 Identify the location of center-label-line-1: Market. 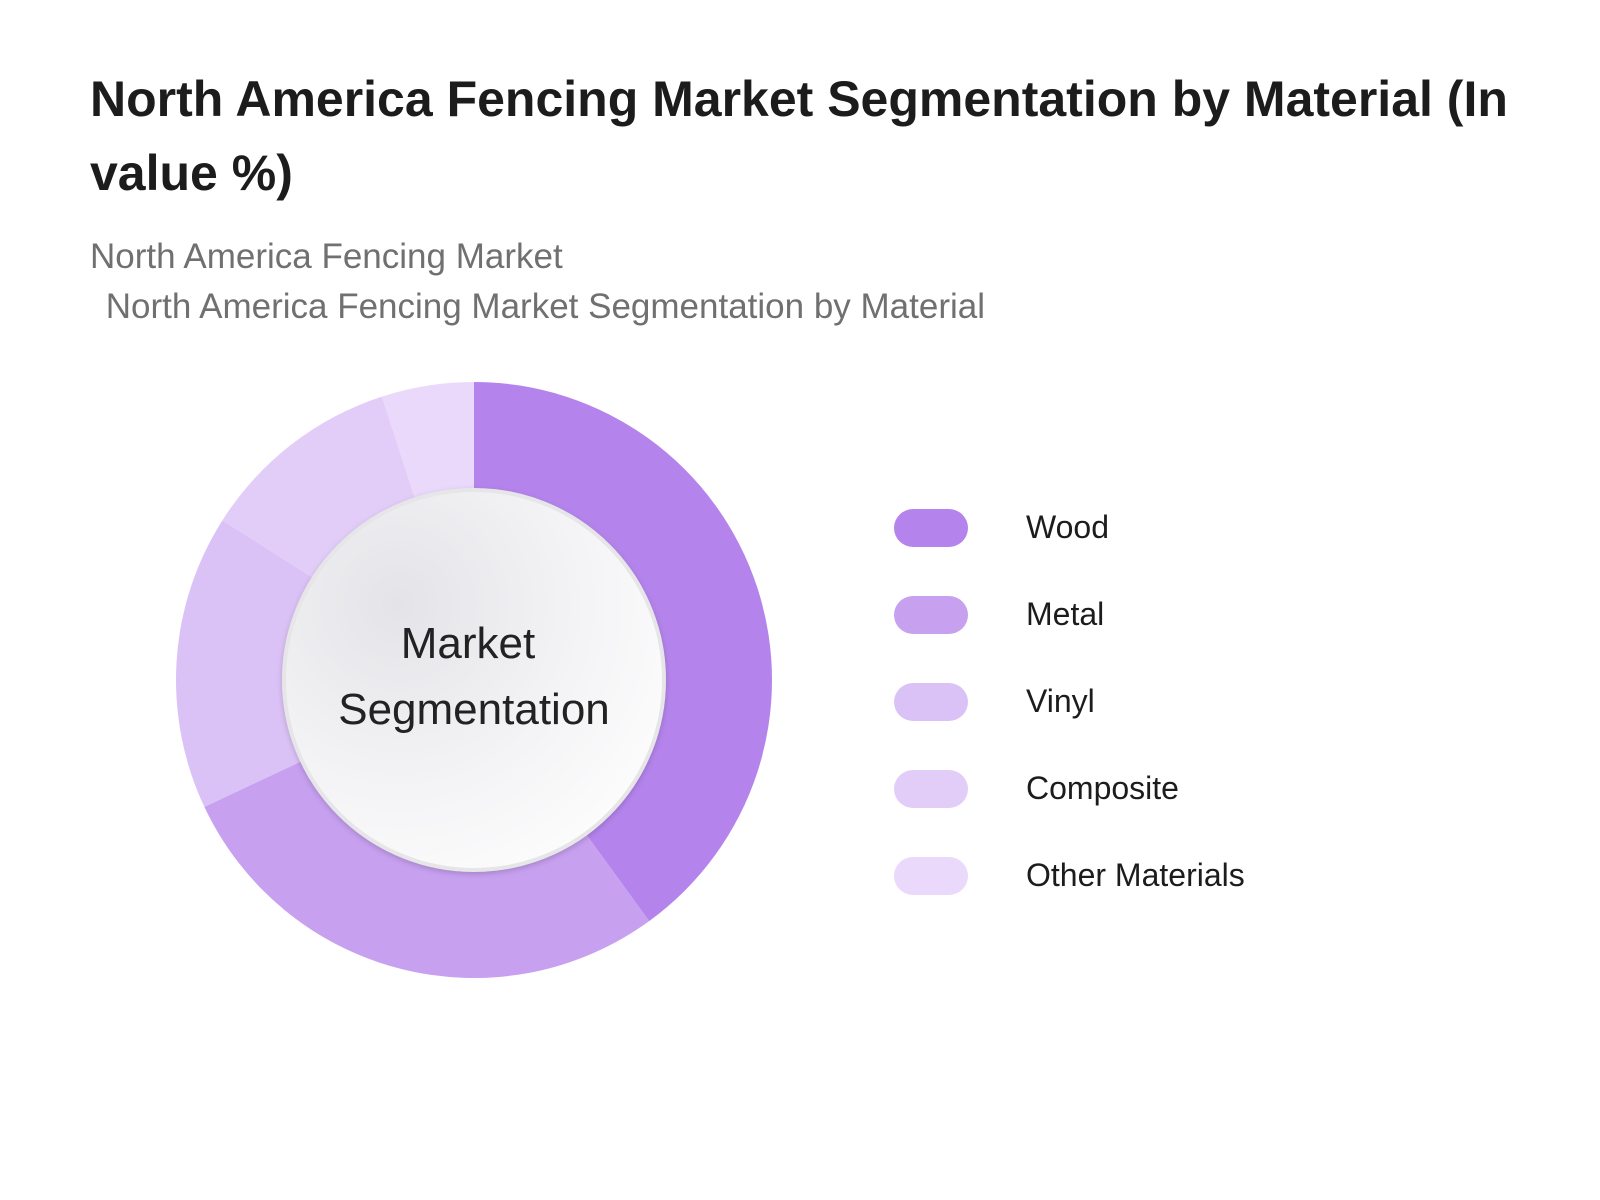
(468, 643).